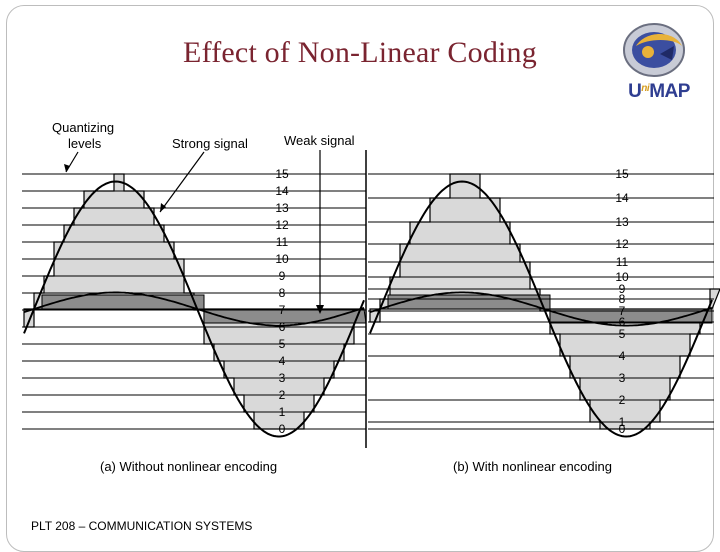 The height and width of the screenshot is (552, 720). I want to click on panel-b-level-label: 7, so click(622, 311).